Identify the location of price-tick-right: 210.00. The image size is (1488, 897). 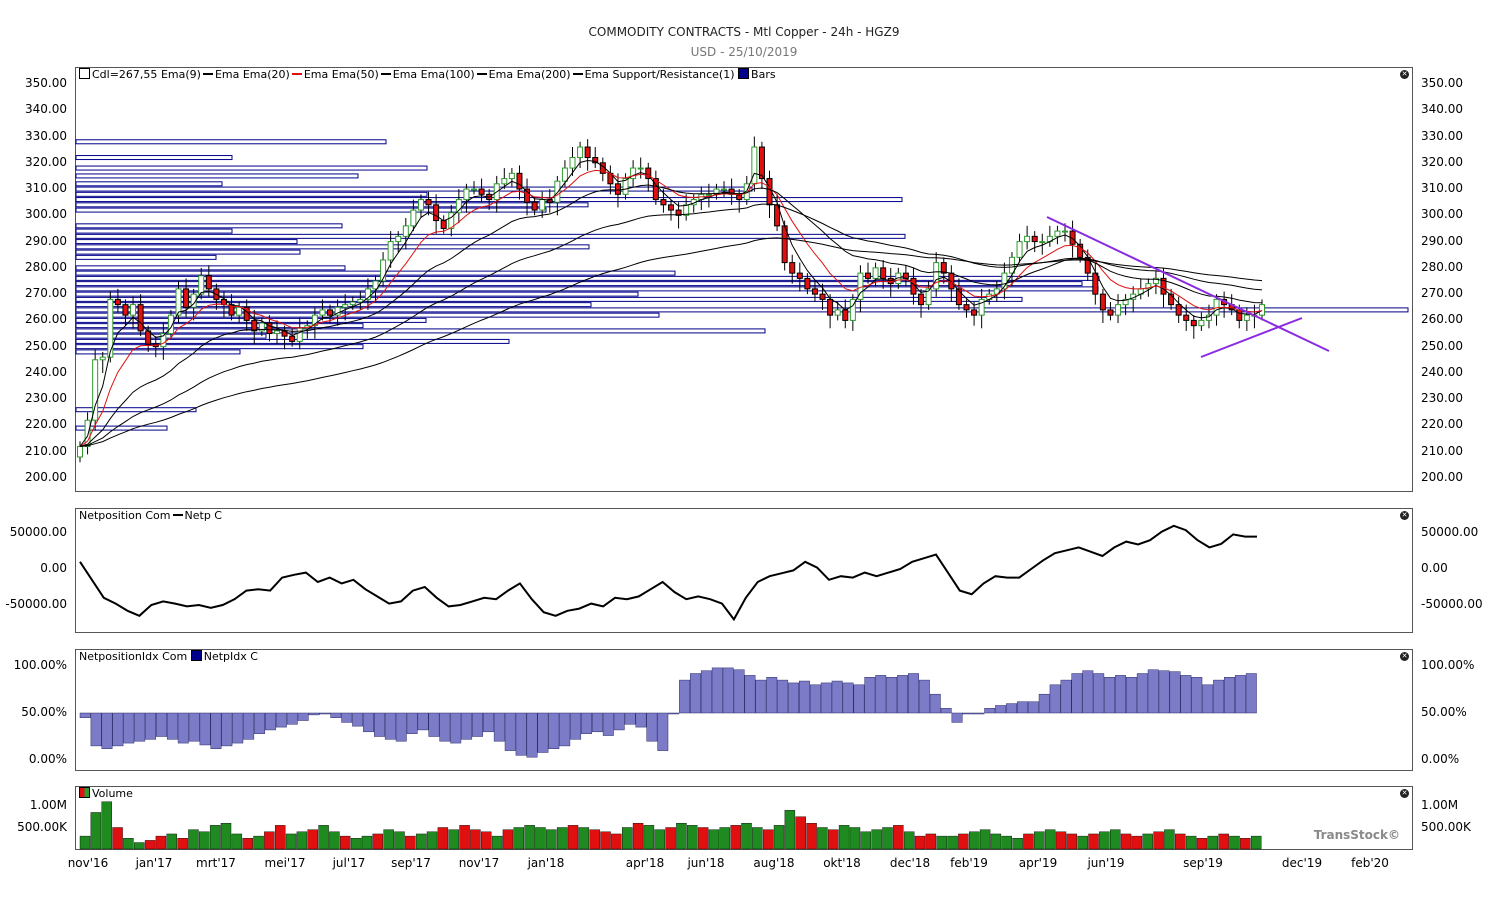
(1442, 450).